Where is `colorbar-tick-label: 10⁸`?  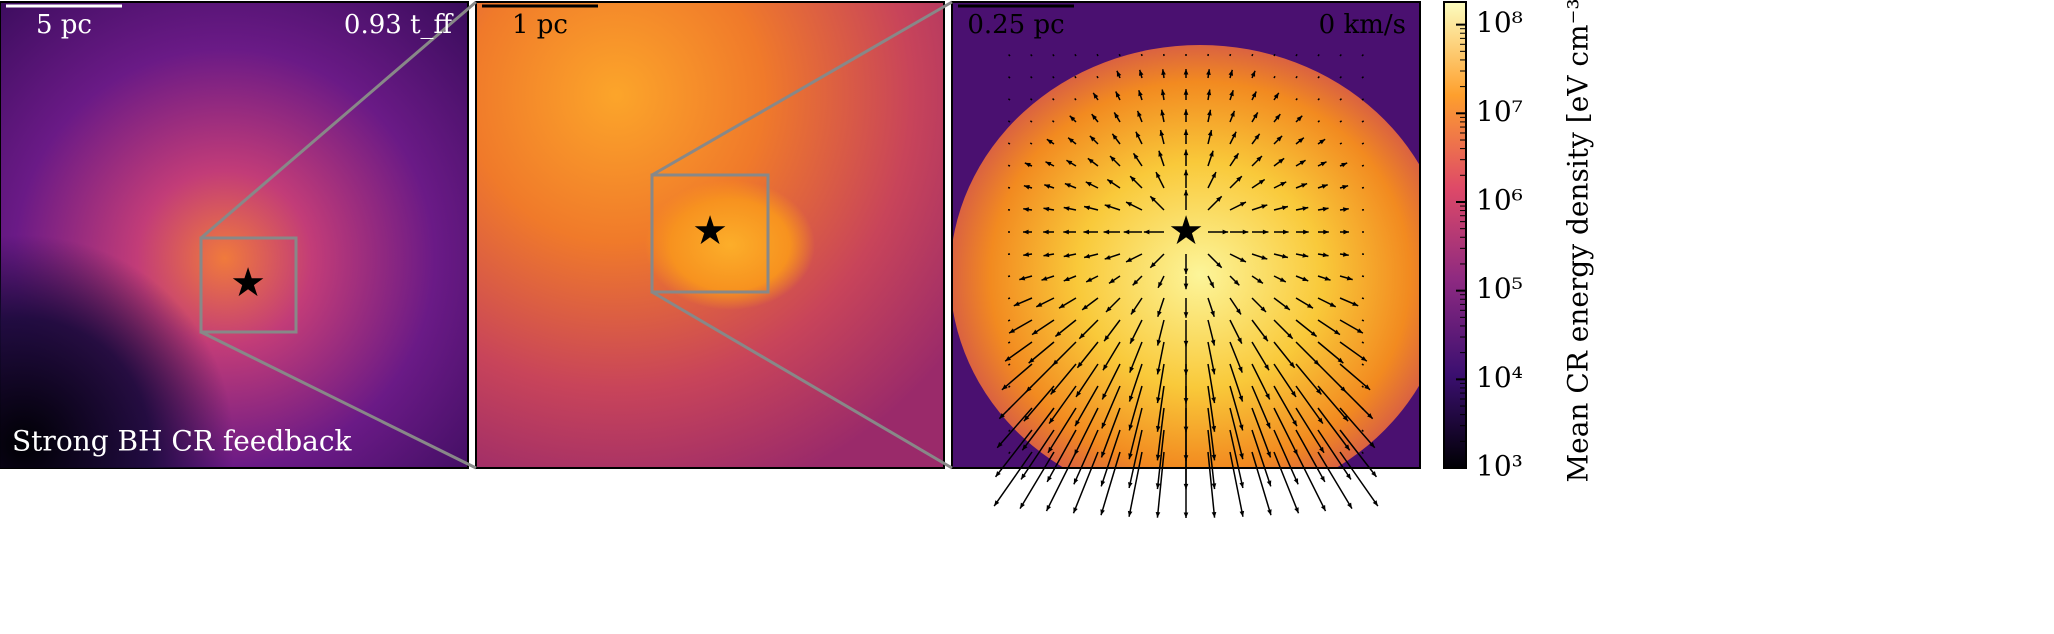 colorbar-tick-label: 10⁸ is located at coordinates (1499, 22).